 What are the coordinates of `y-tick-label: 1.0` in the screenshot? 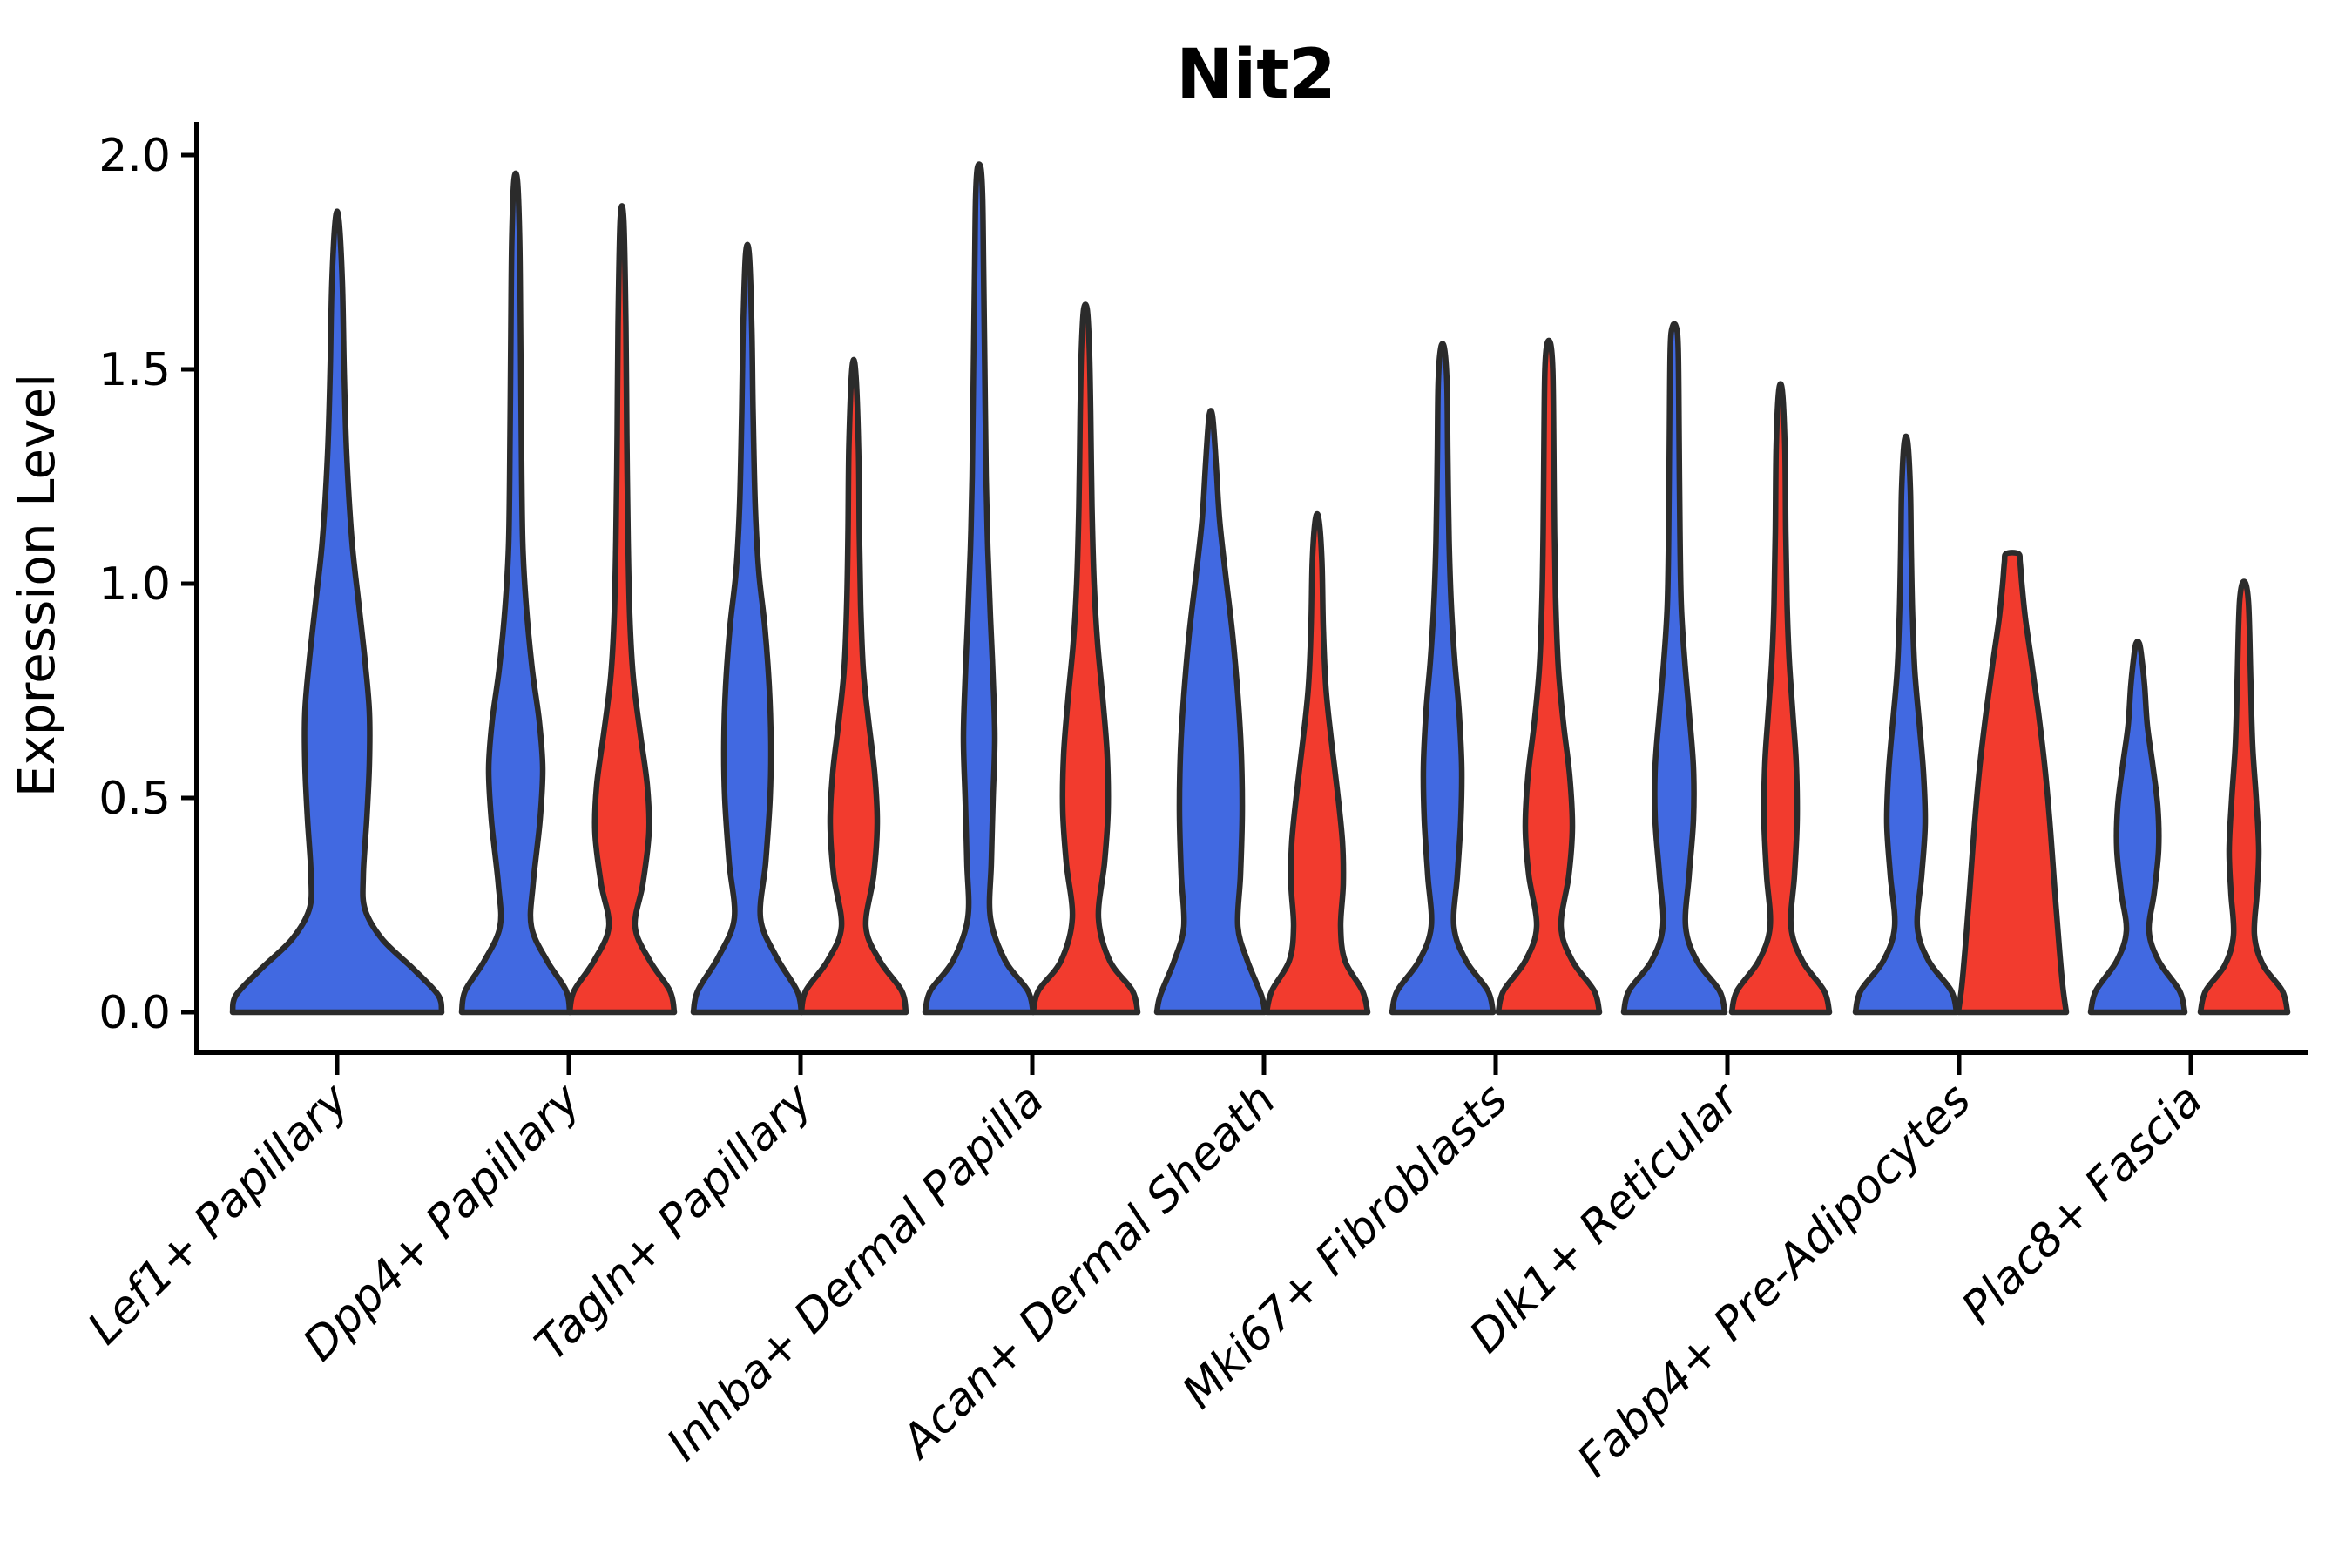 It's located at (134, 584).